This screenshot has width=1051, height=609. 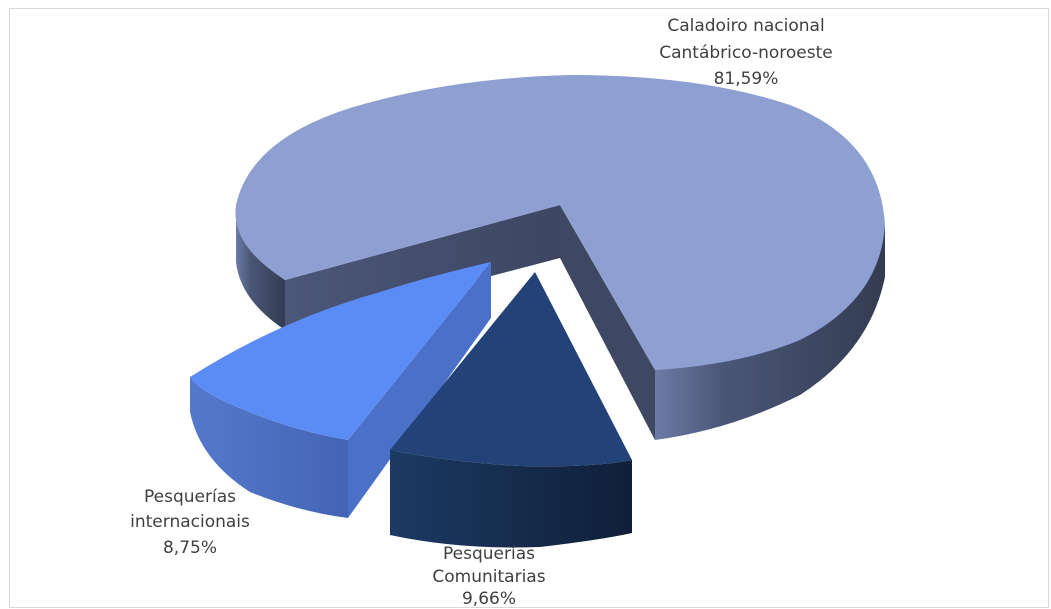 What do you see at coordinates (419, 390) in the screenshot?
I see `pie-slice-internacionais-inner-side` at bounding box center [419, 390].